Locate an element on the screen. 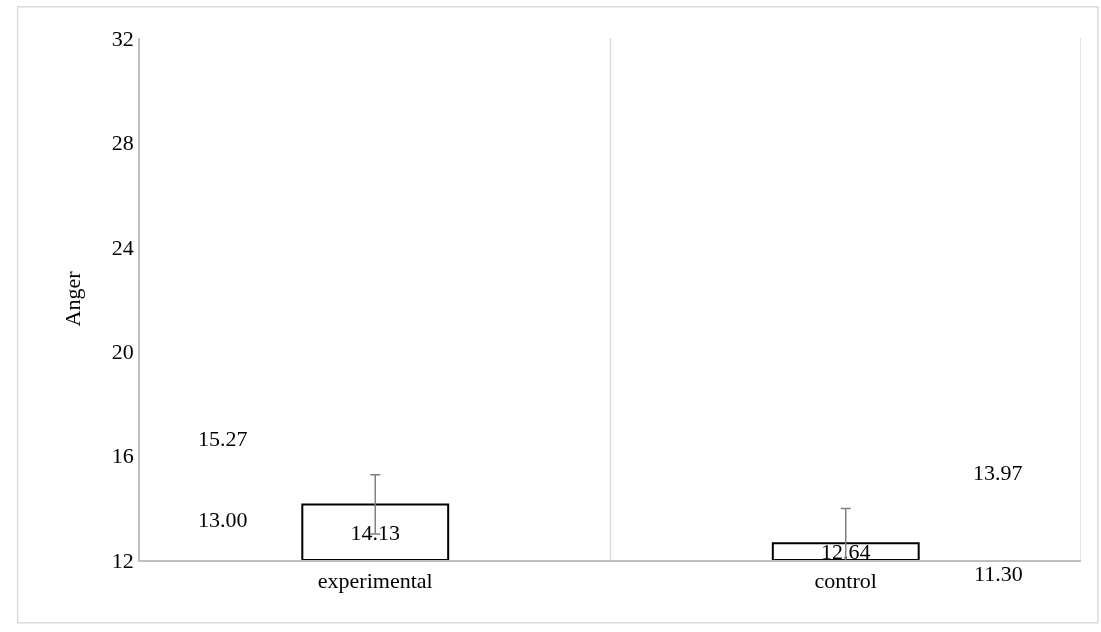  text: 11.30 is located at coordinates (998, 573).